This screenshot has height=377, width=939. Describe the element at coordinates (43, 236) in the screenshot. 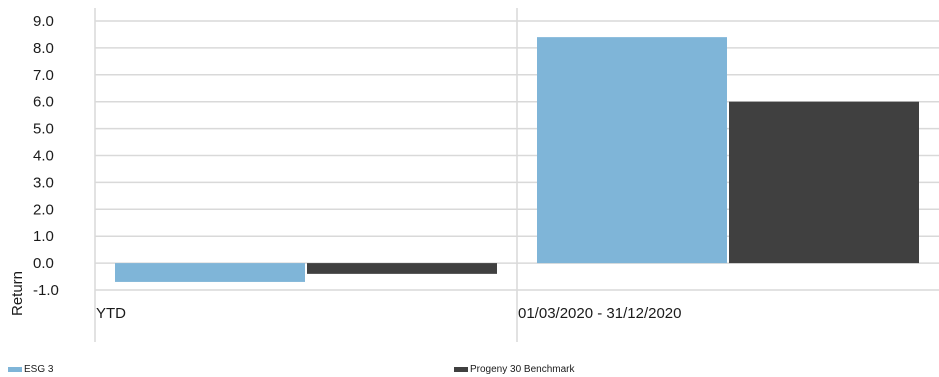

I see `y-tick-label: 1.0` at that location.